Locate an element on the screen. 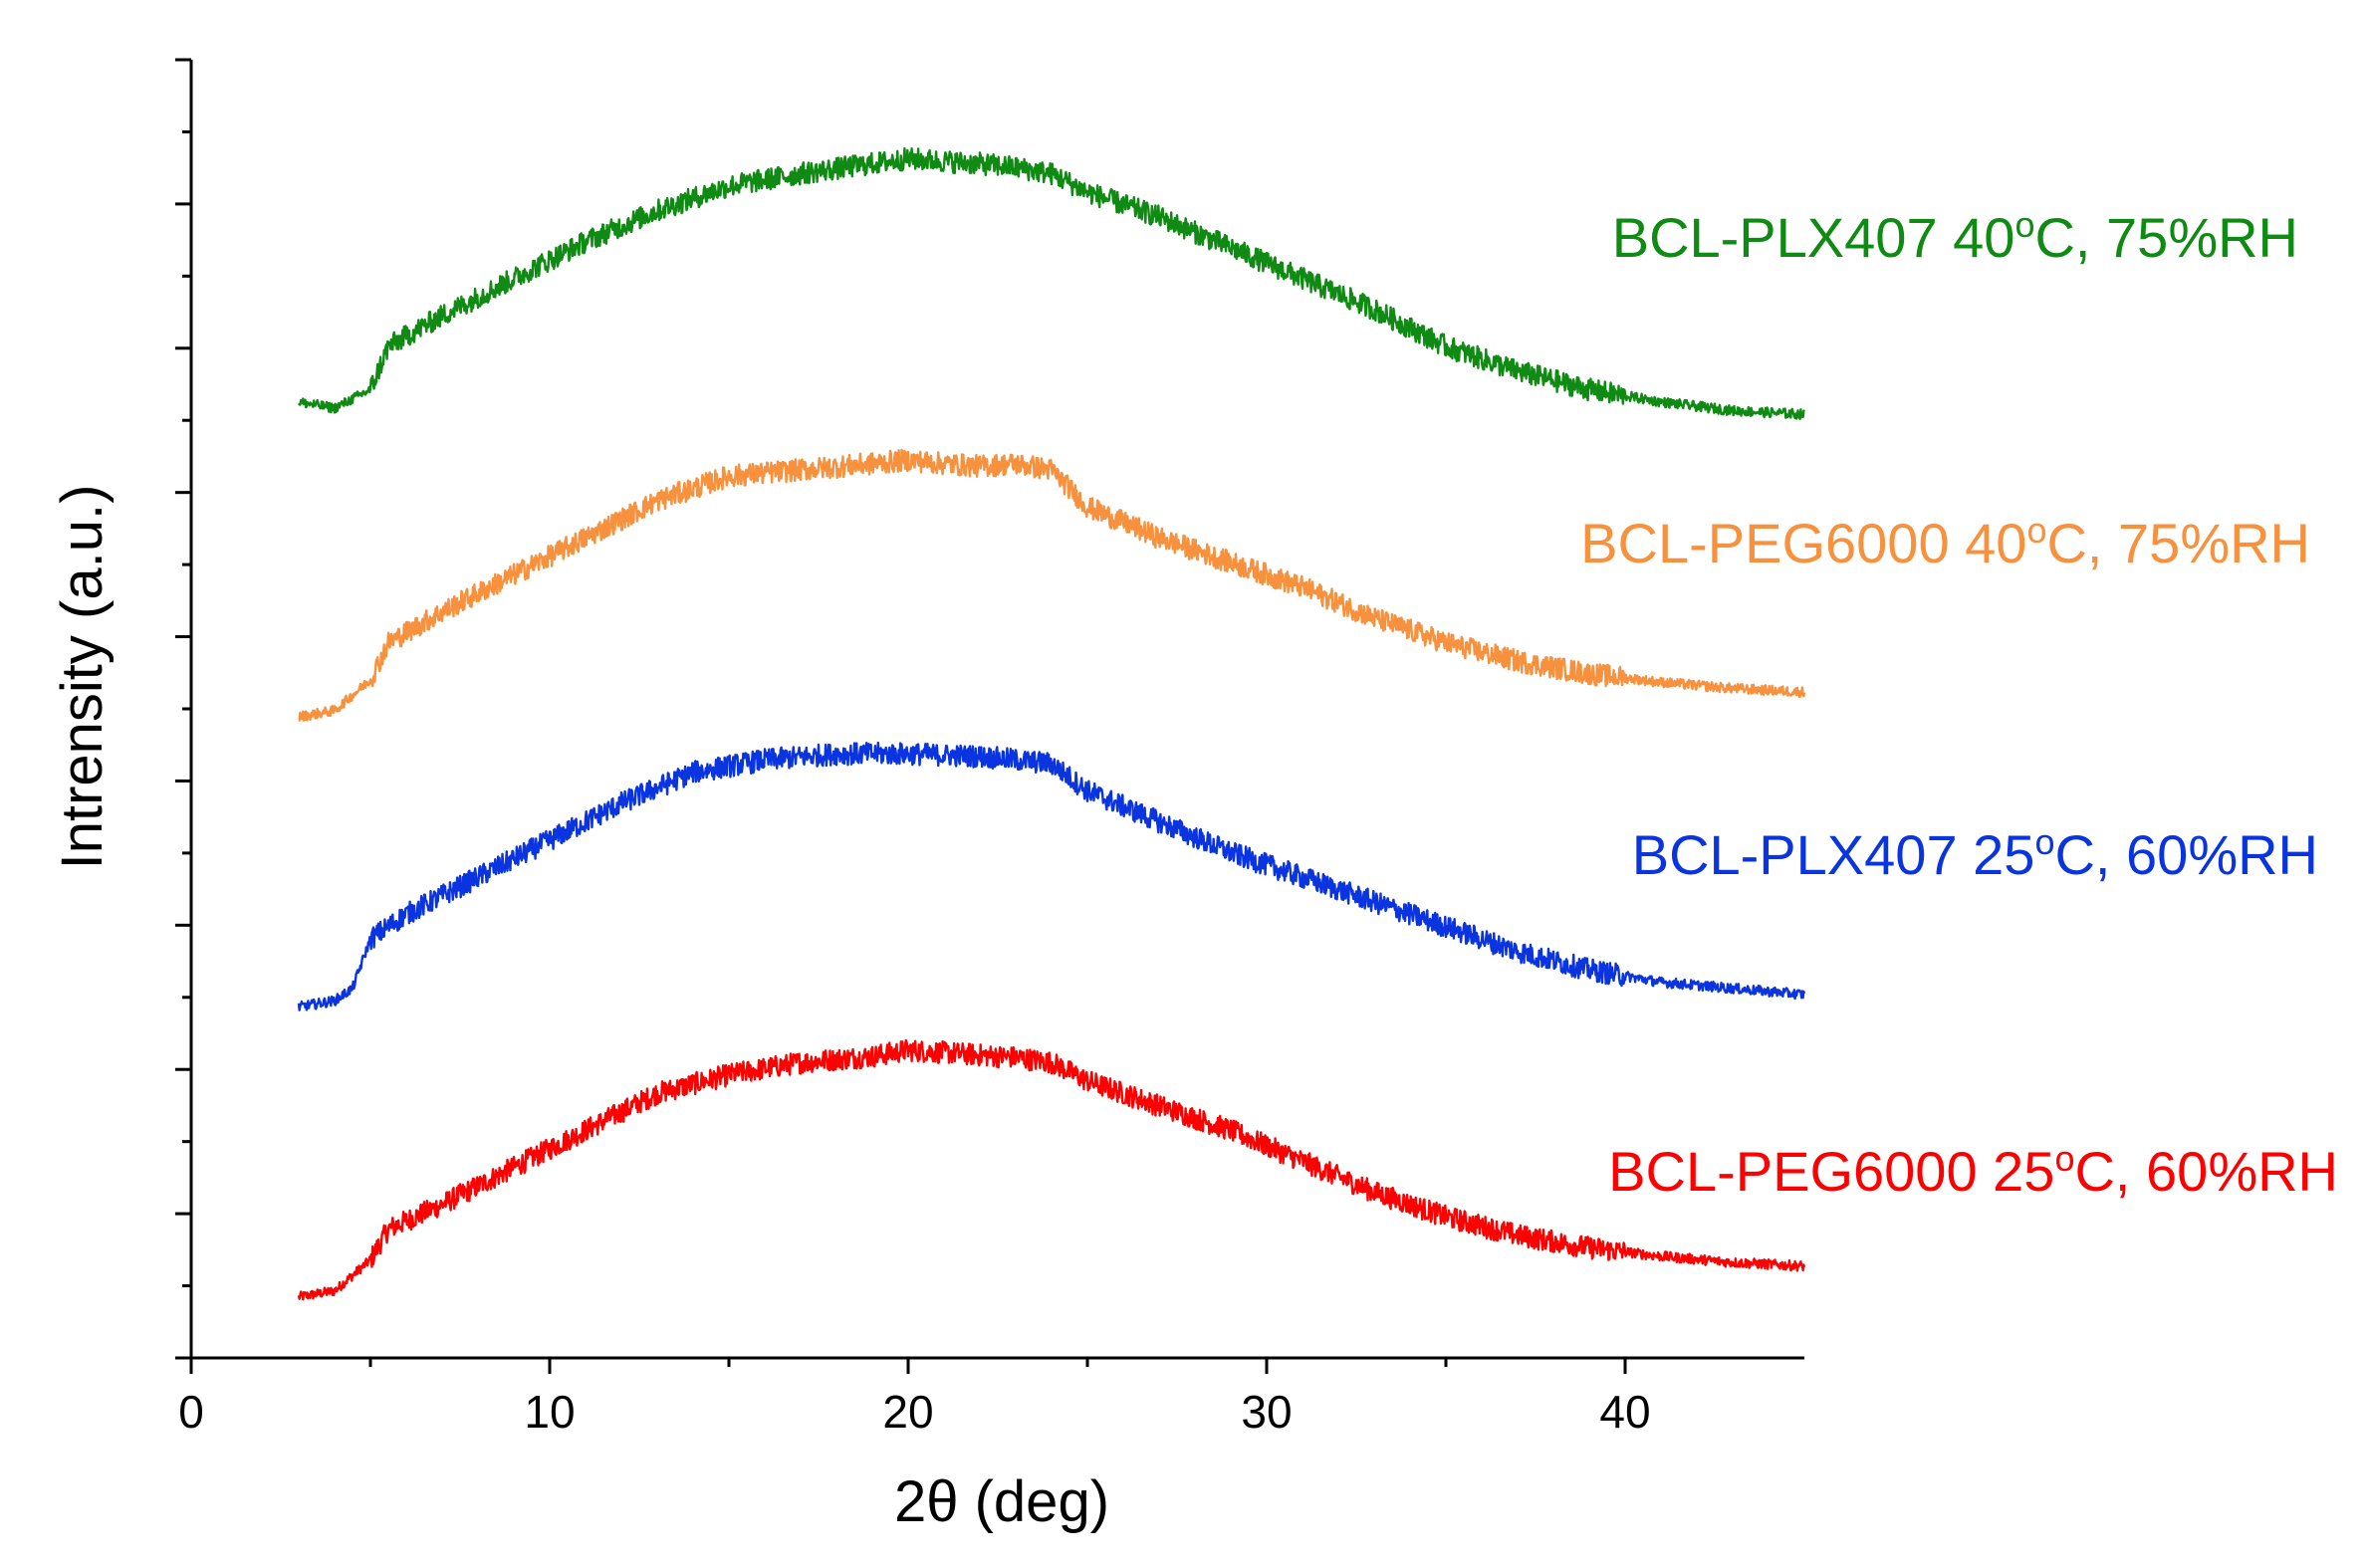 The image size is (2368, 1568). x-tick-label: 20 is located at coordinates (907, 1412).